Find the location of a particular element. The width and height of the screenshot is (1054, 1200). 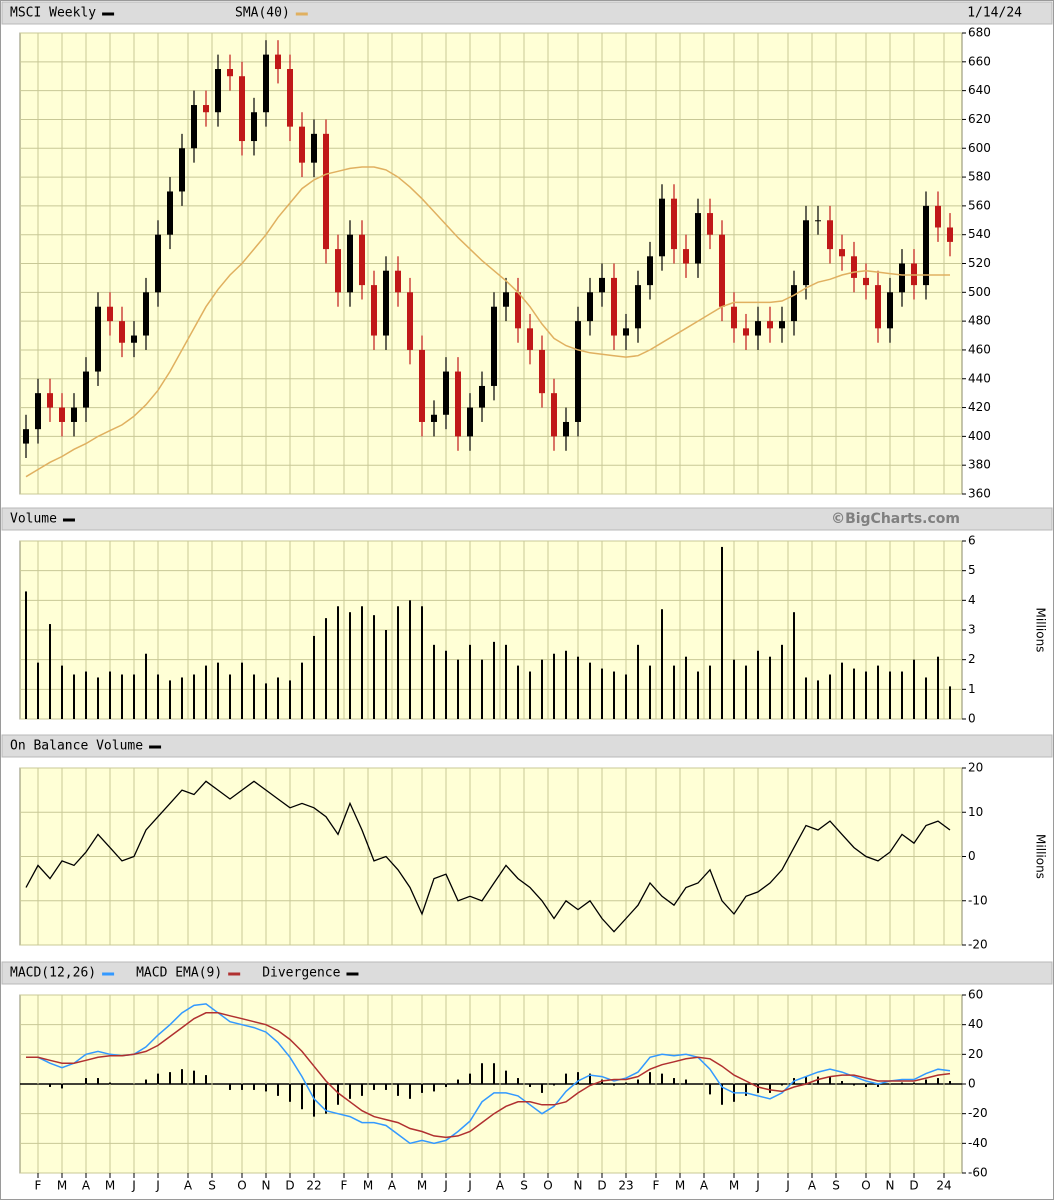

y-tick-label: 20 is located at coordinates (975, 1054).